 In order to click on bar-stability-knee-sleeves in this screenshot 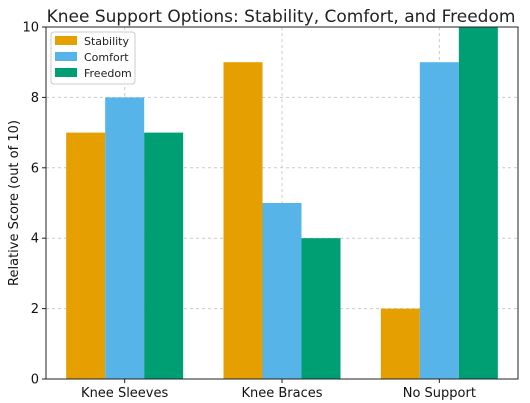, I will do `click(86, 255)`.